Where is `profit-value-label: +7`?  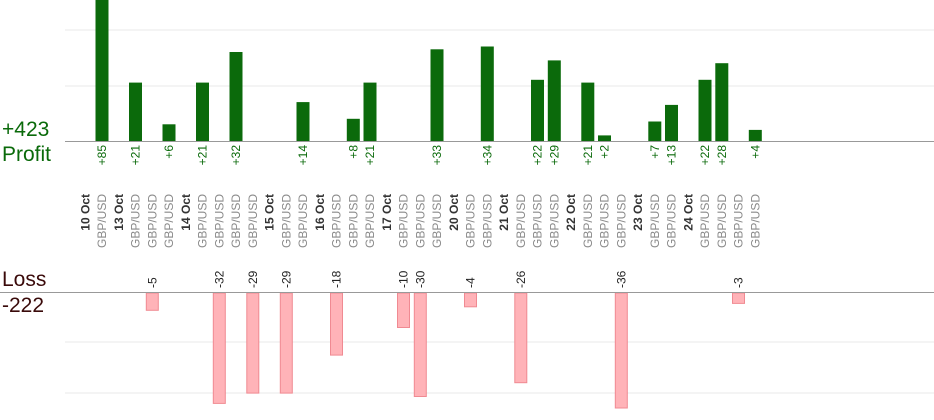 profit-value-label: +7 is located at coordinates (655, 152).